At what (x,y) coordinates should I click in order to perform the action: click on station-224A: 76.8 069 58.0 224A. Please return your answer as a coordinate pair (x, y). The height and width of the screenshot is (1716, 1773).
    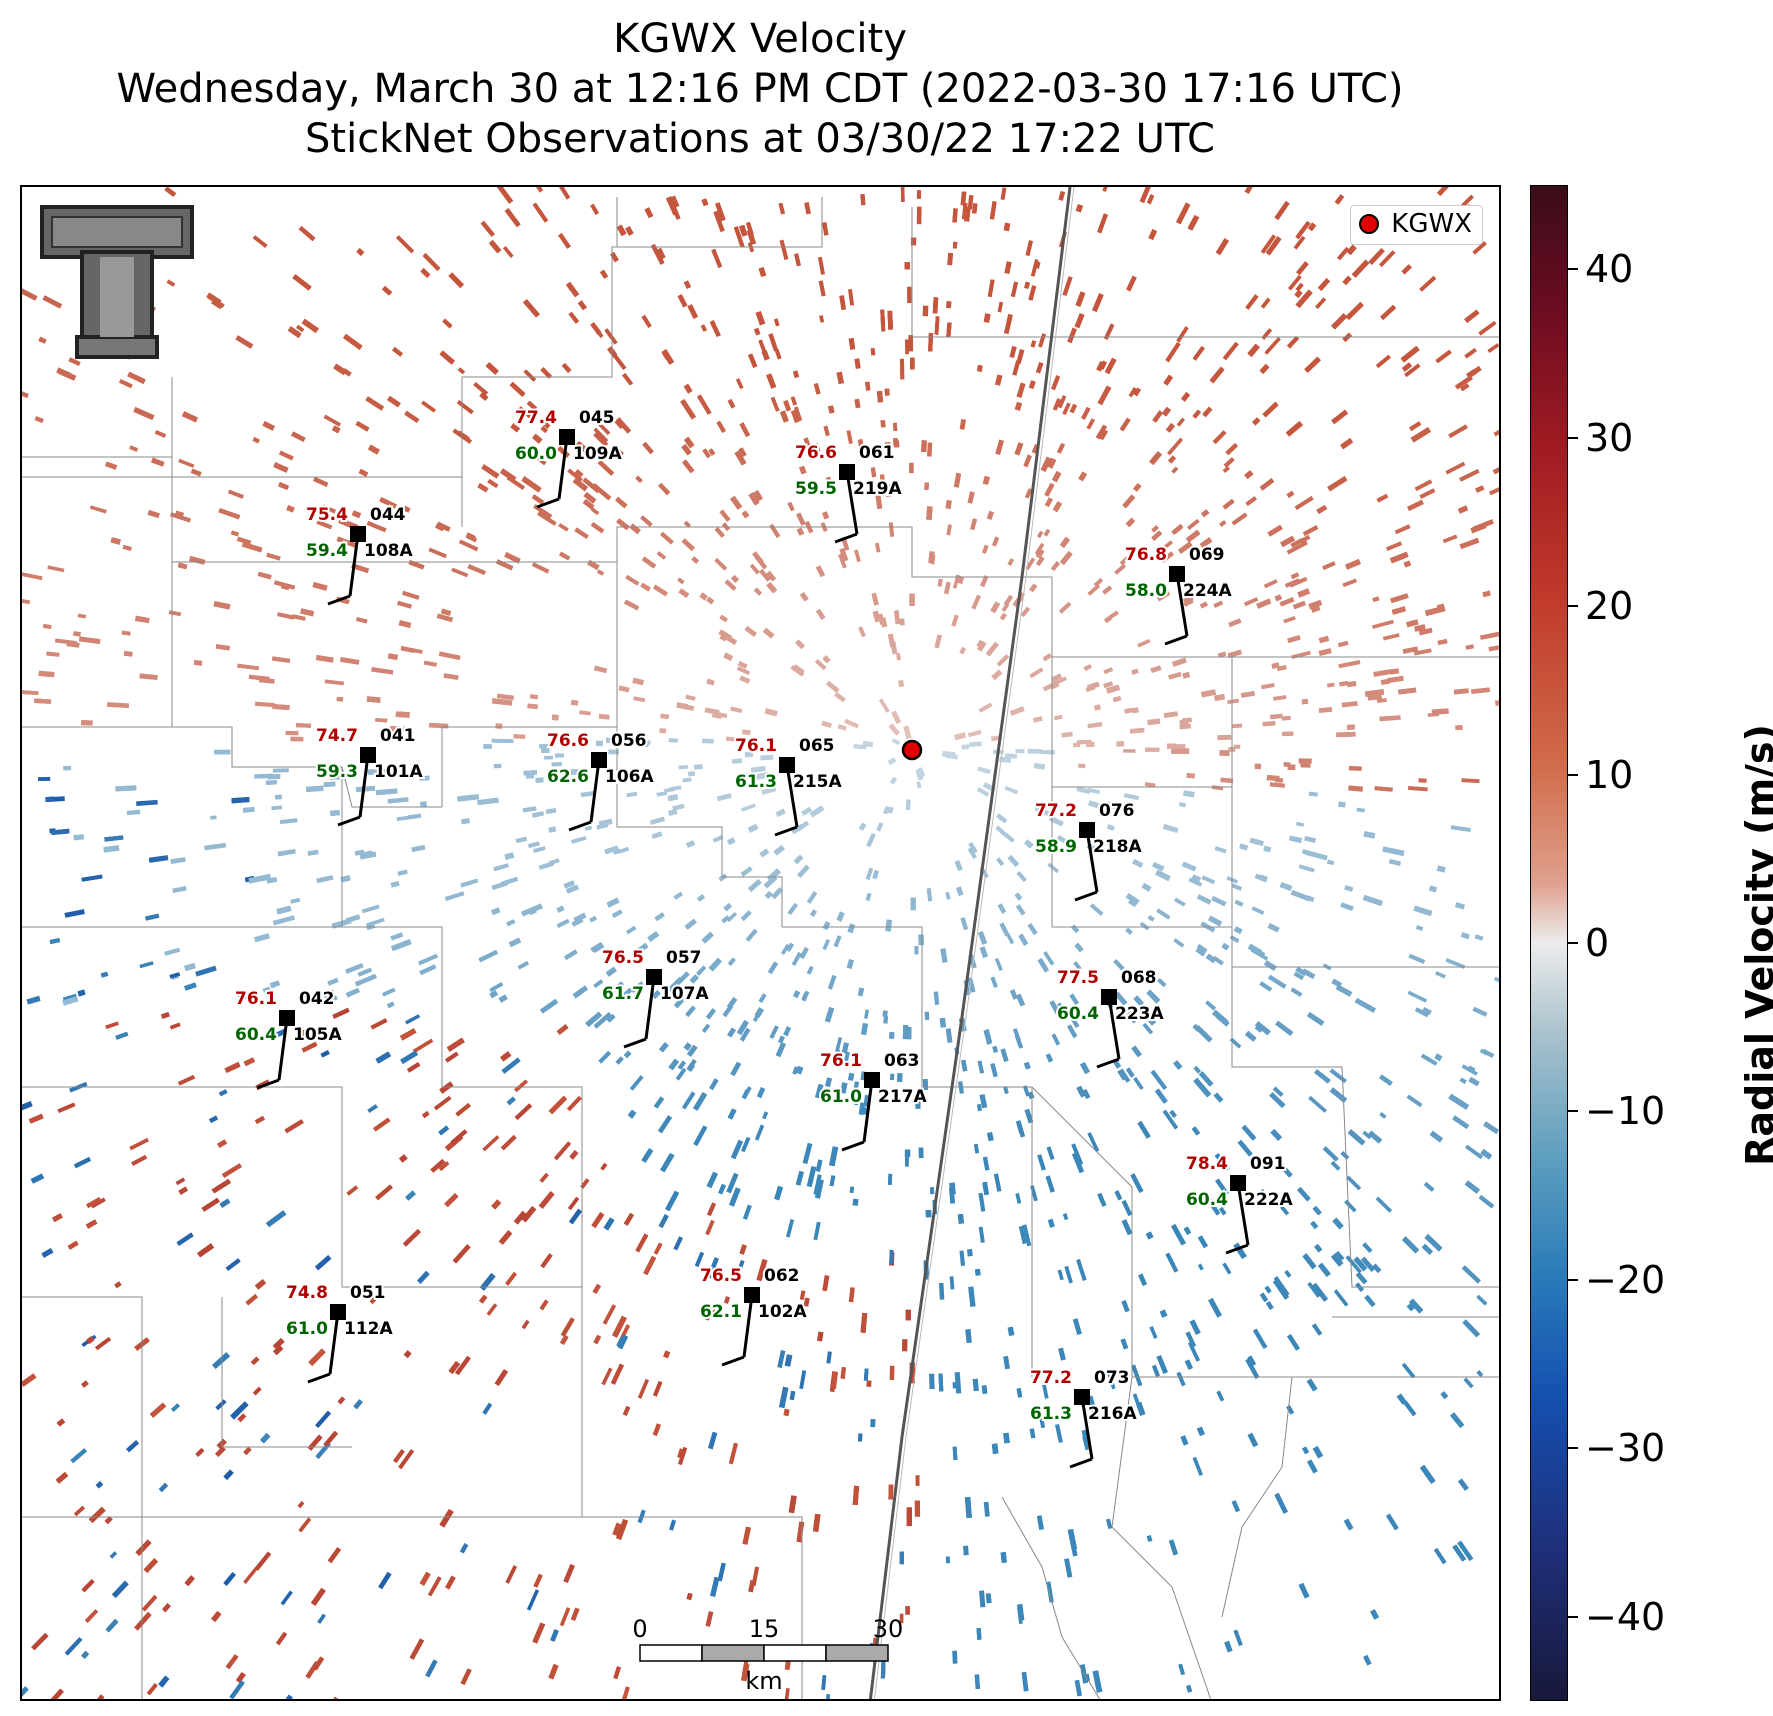
    Looking at the image, I should click on (1178, 594).